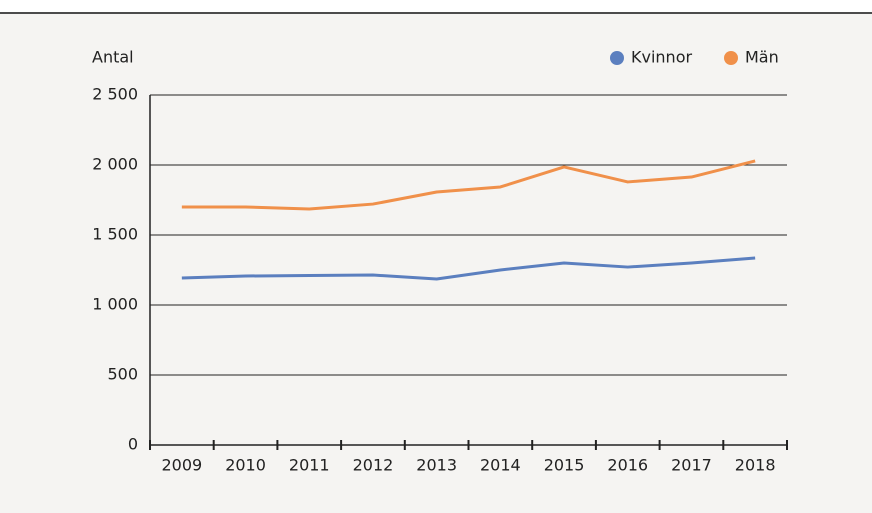 This screenshot has height=513, width=872. I want to click on y-tick-label: 2 500, so click(115, 94).